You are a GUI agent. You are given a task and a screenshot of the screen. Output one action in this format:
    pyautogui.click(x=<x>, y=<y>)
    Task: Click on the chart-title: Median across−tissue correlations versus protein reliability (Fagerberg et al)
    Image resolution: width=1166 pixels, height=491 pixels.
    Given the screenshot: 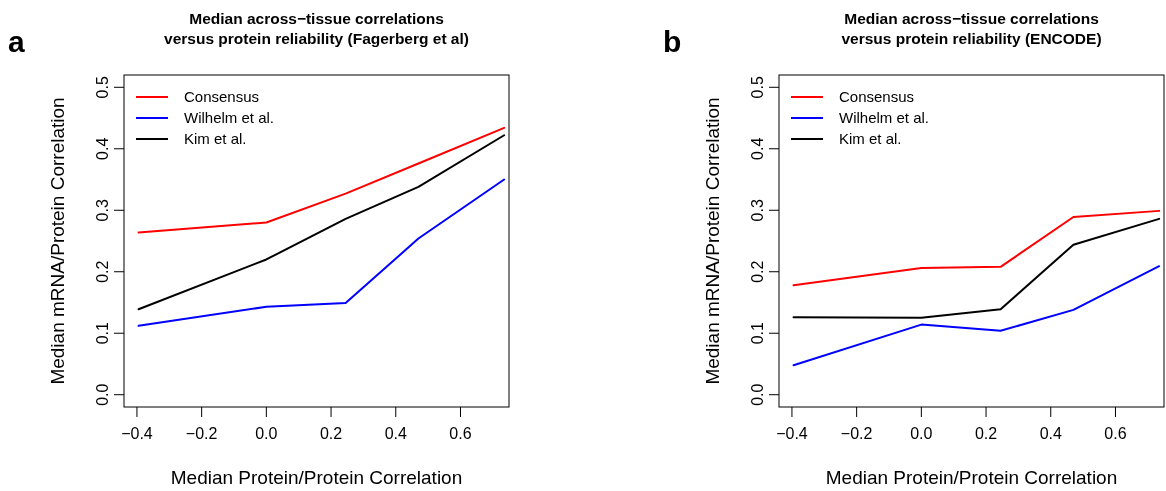 What is the action you would take?
    pyautogui.click(x=316, y=28)
    